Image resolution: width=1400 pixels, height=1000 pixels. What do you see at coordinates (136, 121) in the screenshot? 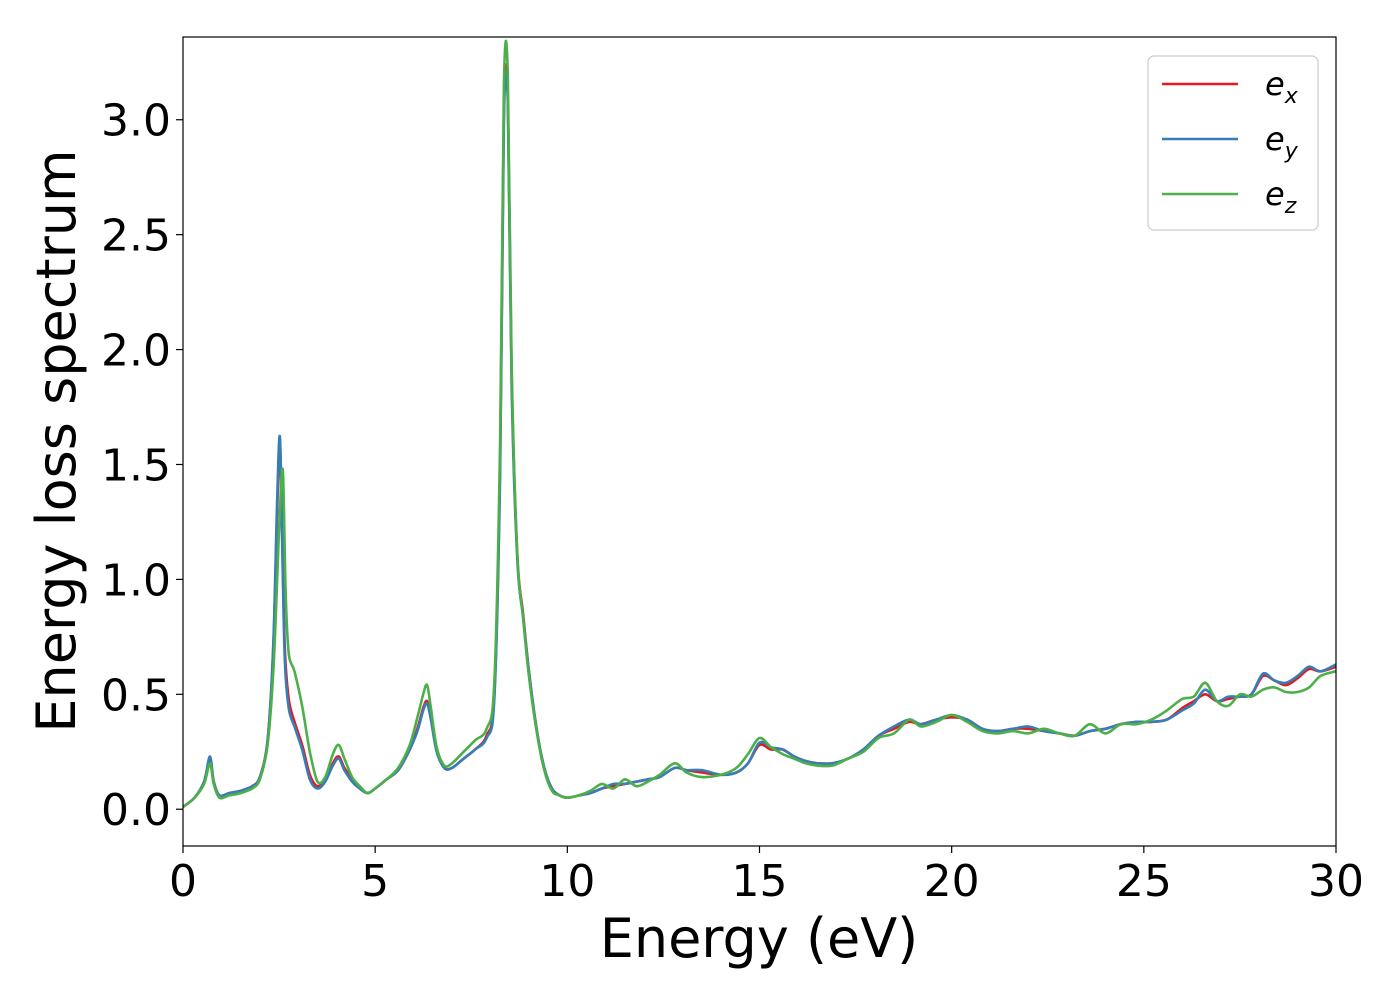
I see `y-tick-label: 3.0` at bounding box center [136, 121].